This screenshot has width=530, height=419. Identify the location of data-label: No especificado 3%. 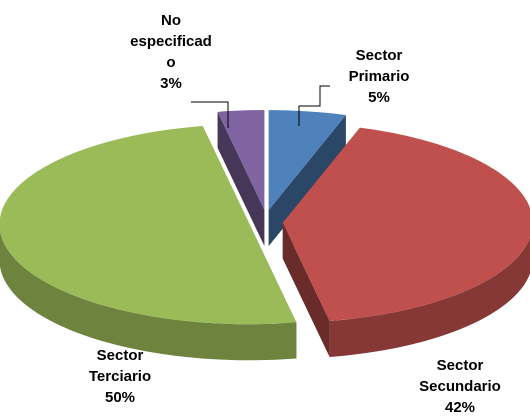
(171, 52).